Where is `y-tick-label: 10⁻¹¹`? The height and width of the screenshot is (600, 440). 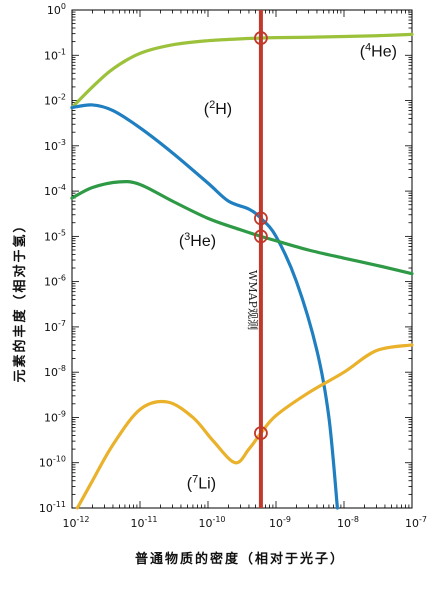
y-tick-label: 10⁻¹¹ is located at coordinates (52, 507).